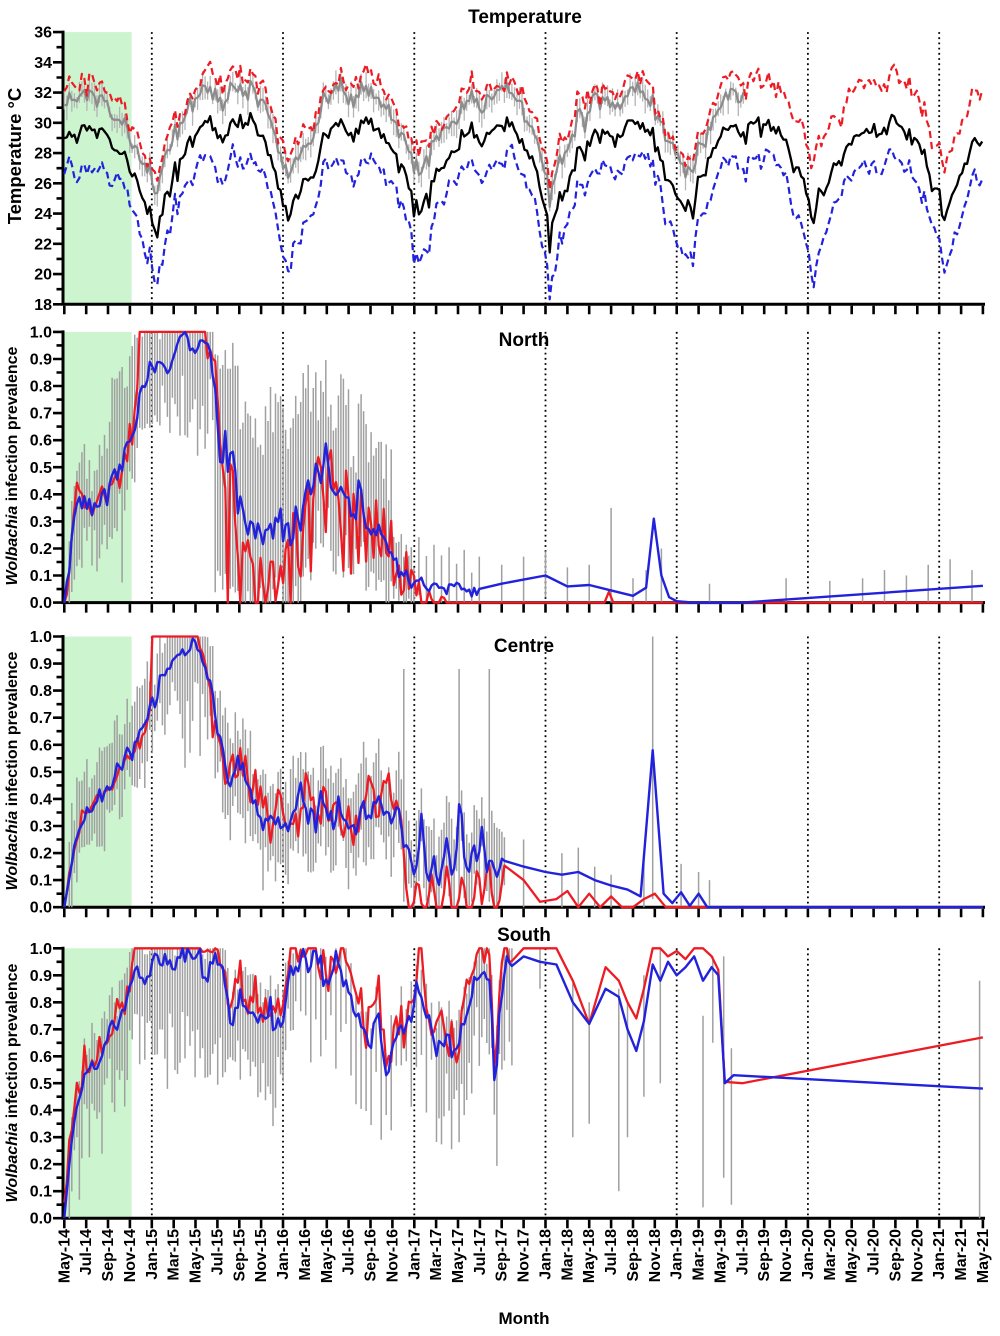 The image size is (1000, 1336). Describe the element at coordinates (567, 1255) in the screenshot. I see `svg-text: Mar-18` at that location.